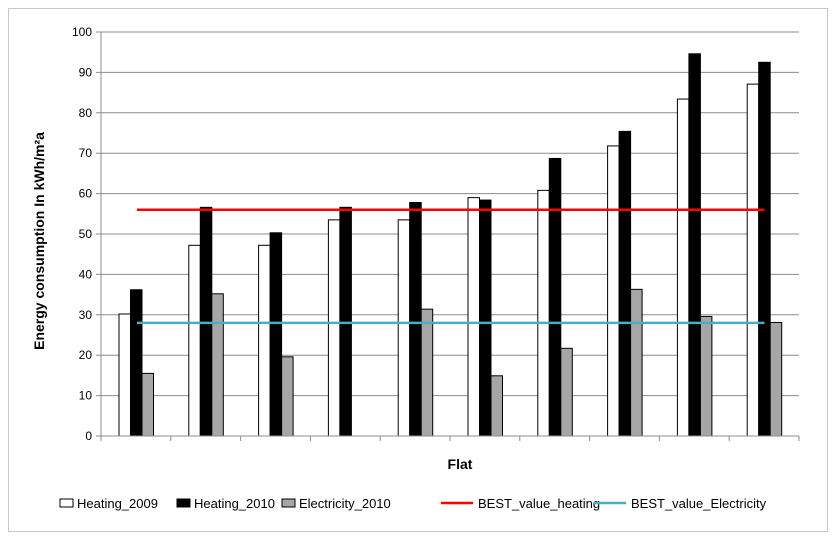  What do you see at coordinates (82, 32) in the screenshot?
I see `y-tick-label: 100` at bounding box center [82, 32].